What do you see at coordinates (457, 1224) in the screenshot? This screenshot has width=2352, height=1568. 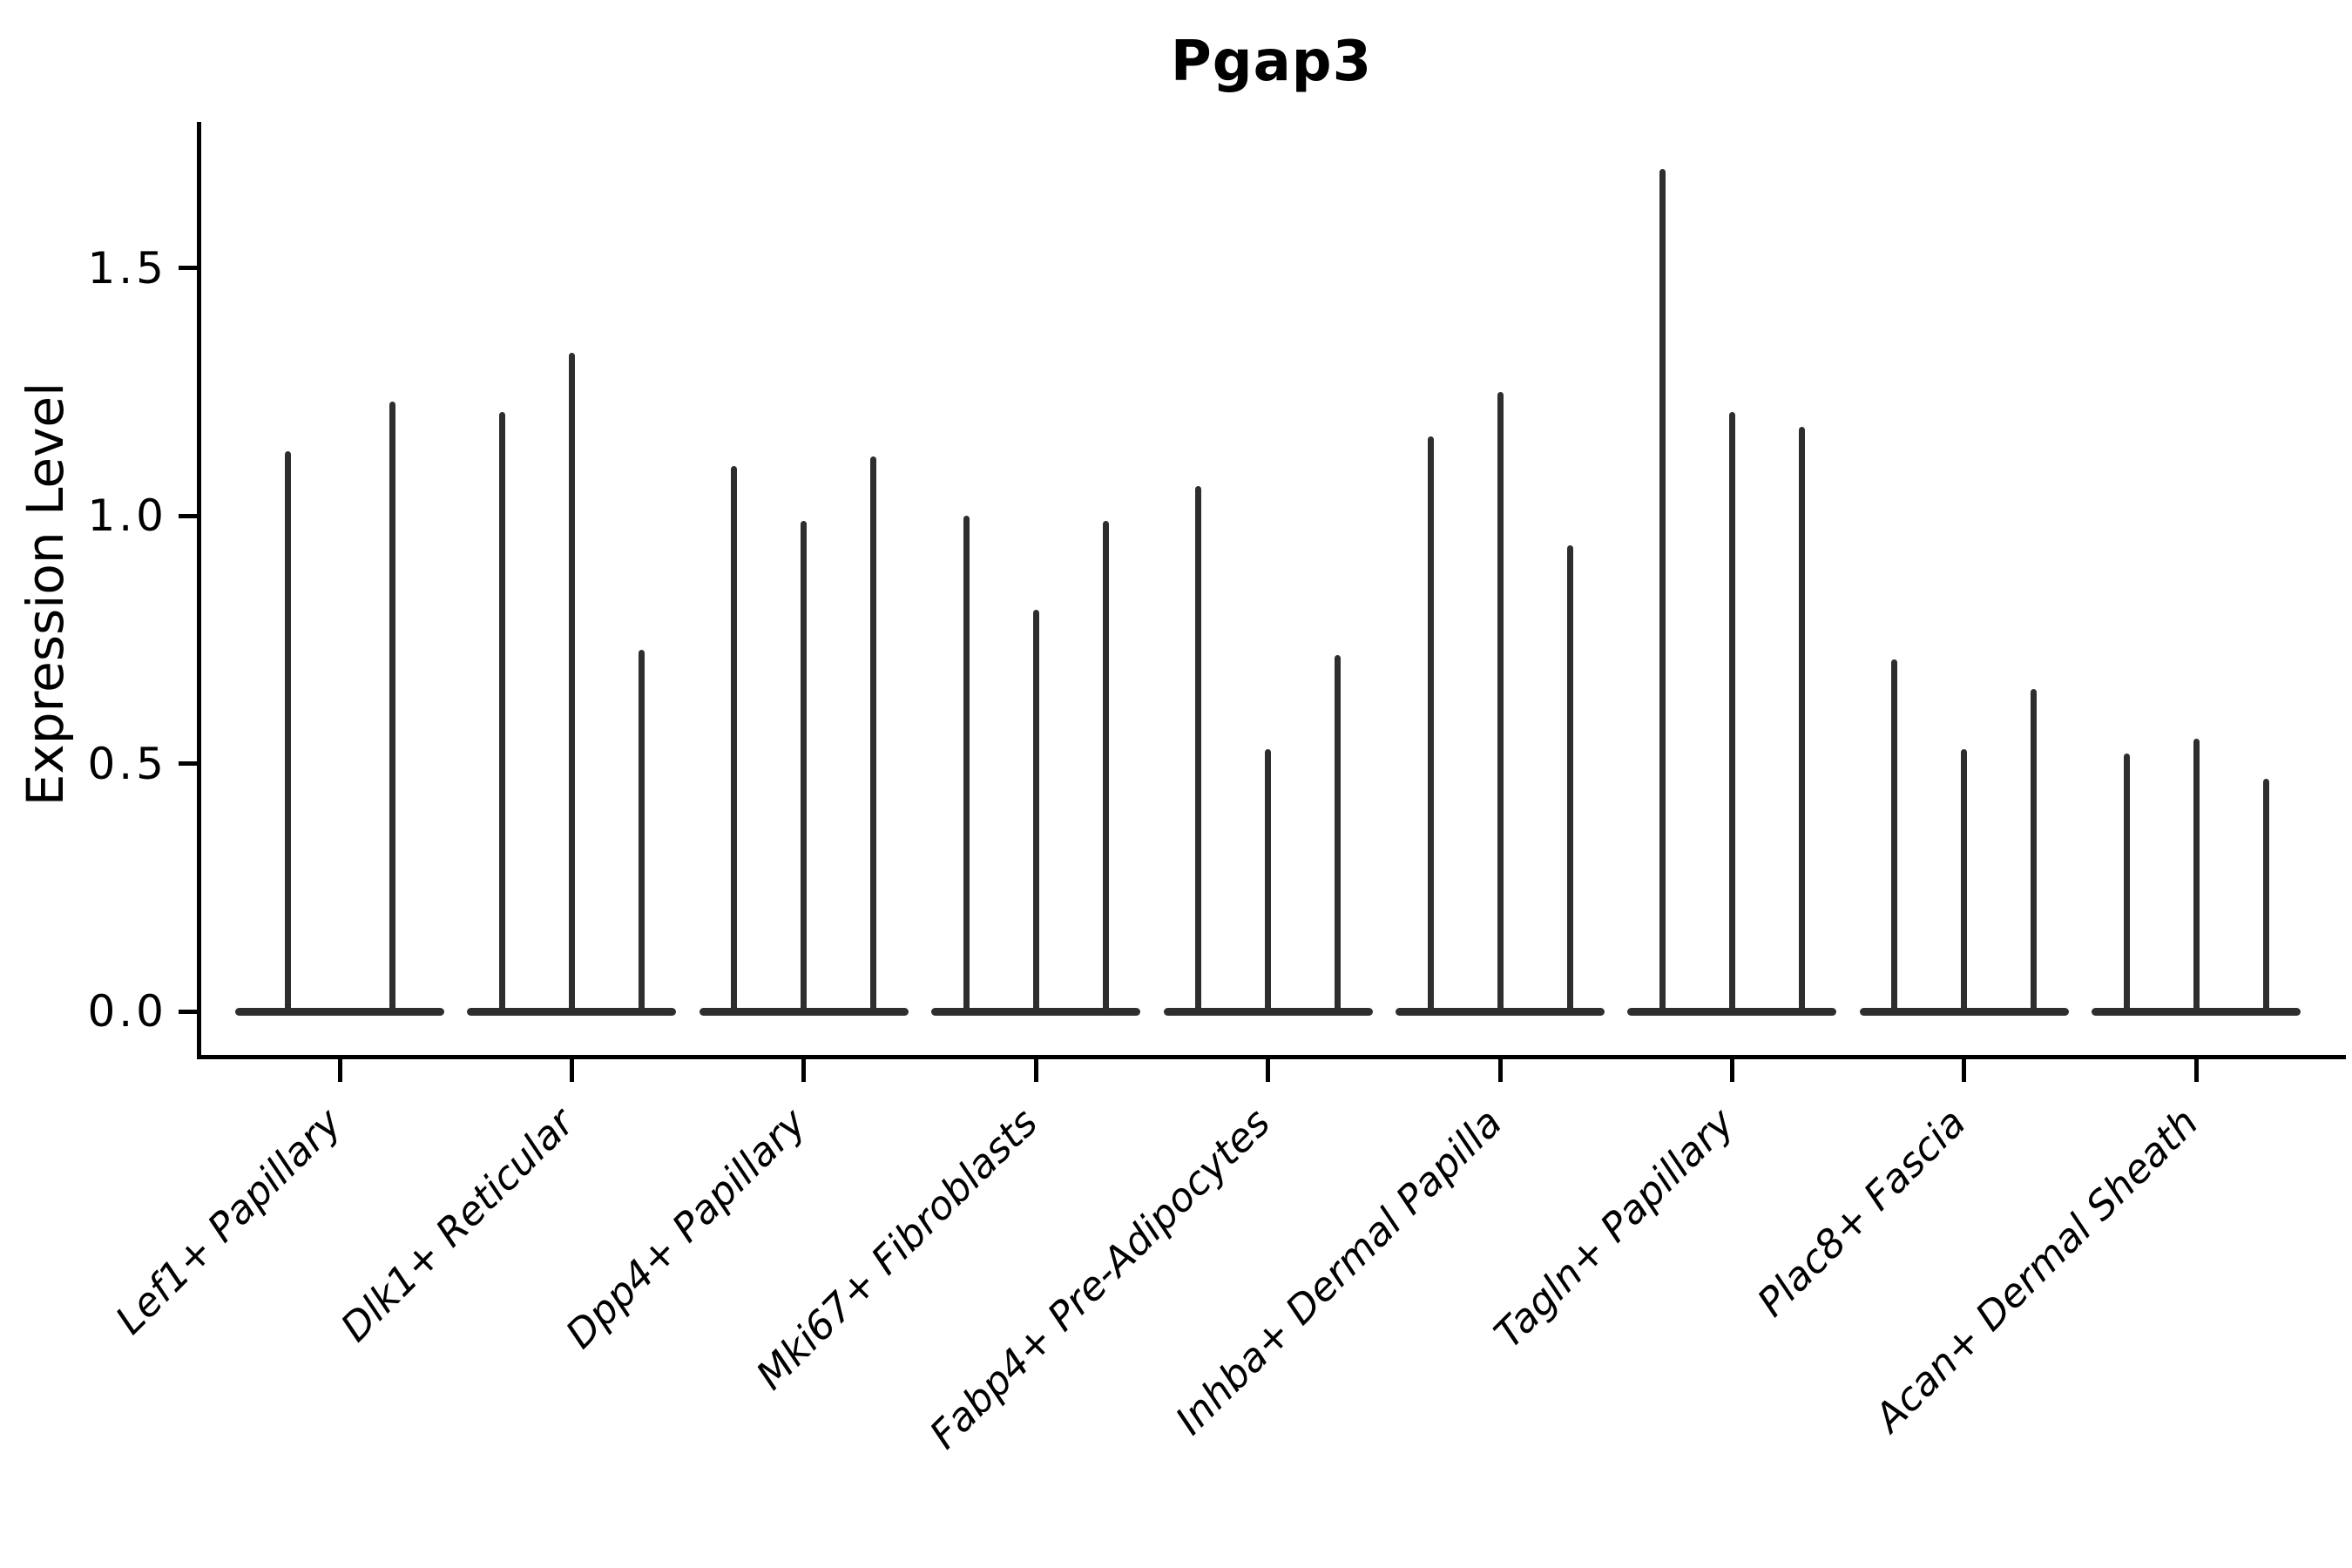 I see `category-label: Dlk1+ Reticular` at bounding box center [457, 1224].